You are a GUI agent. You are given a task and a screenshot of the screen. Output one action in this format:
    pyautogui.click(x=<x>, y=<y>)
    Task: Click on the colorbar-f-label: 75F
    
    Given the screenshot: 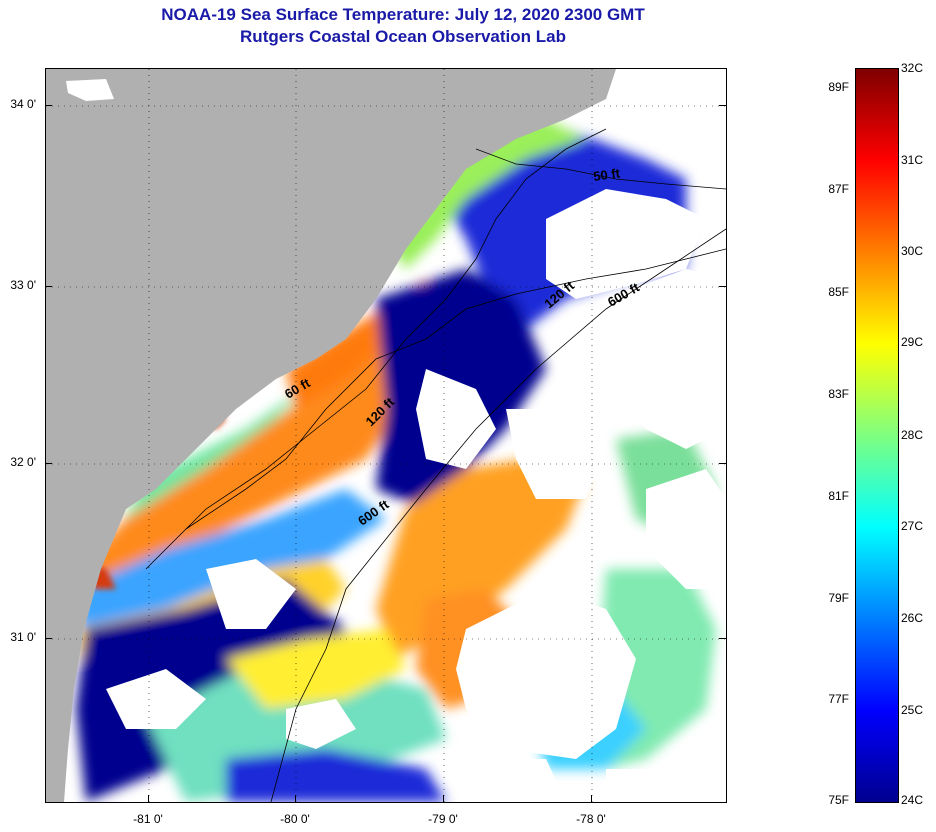 What is the action you would take?
    pyautogui.click(x=838, y=800)
    